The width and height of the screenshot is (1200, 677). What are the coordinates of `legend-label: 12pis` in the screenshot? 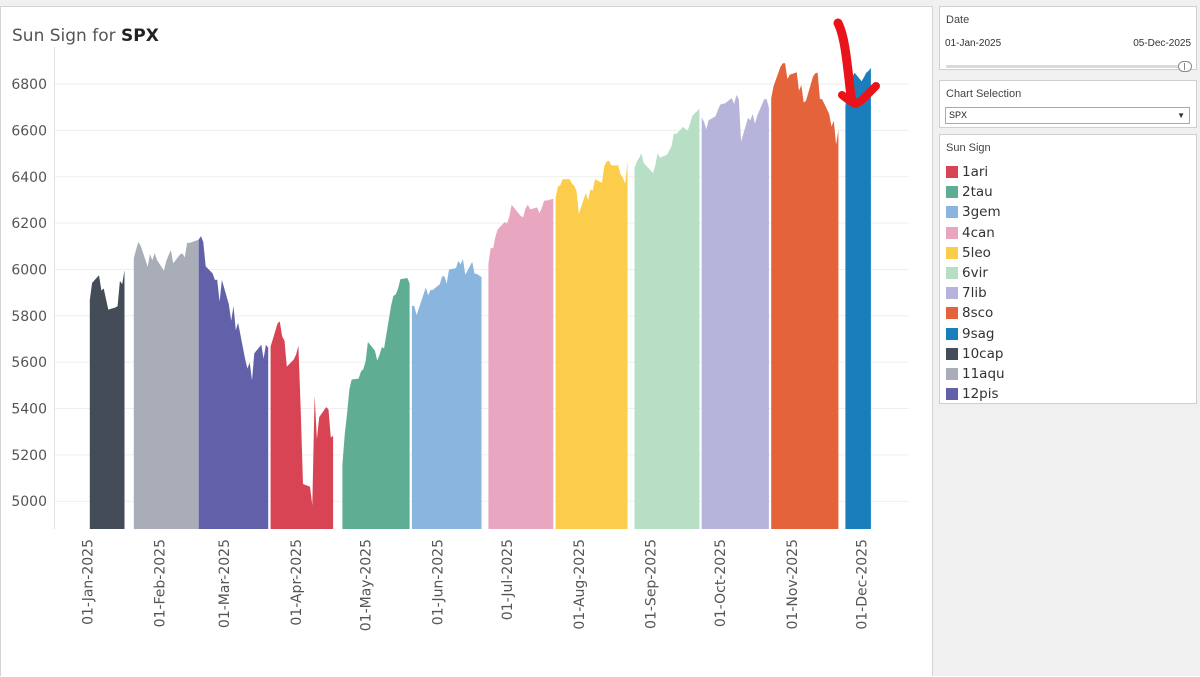 It's located at (980, 394).